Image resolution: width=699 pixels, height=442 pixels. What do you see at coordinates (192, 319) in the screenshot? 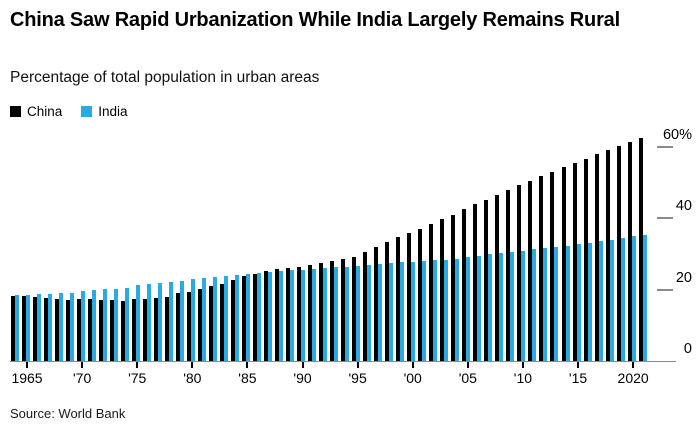
I see `bar-india-1980` at bounding box center [192, 319].